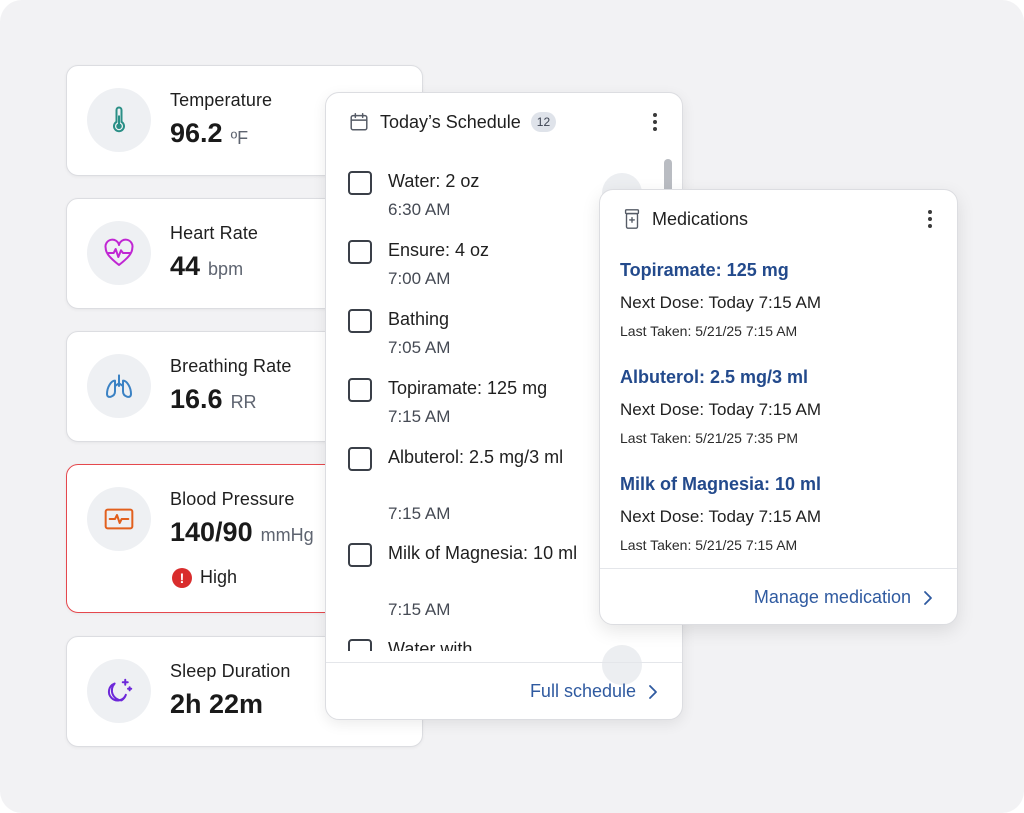 Image resolution: width=1024 pixels, height=813 pixels. I want to click on item-action-circle, so click(622, 665).